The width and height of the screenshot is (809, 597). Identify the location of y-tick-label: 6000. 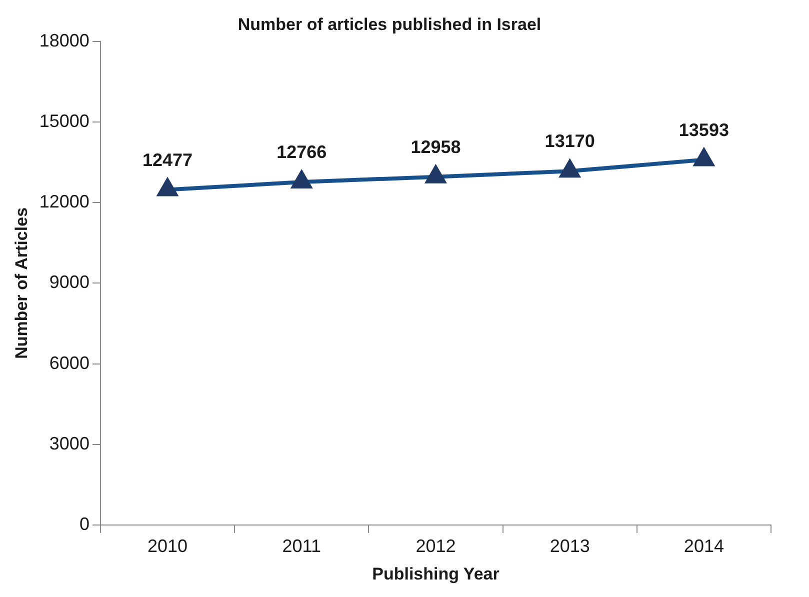
(69, 362).